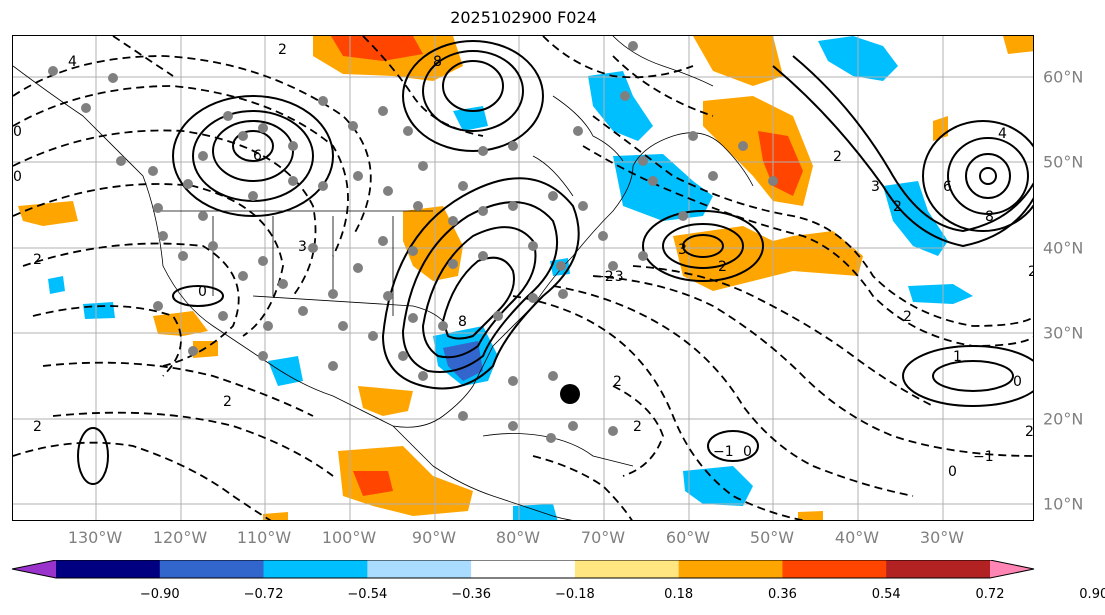 The width and height of the screenshot is (1105, 615). I want to click on colorbar-segments, so click(523, 569).